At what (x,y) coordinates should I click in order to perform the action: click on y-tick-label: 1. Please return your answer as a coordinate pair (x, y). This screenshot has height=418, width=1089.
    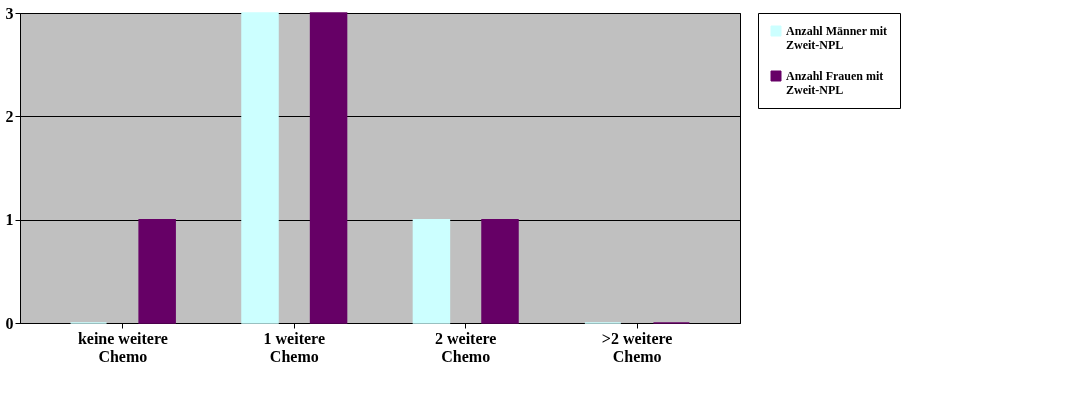
    Looking at the image, I should click on (9, 220).